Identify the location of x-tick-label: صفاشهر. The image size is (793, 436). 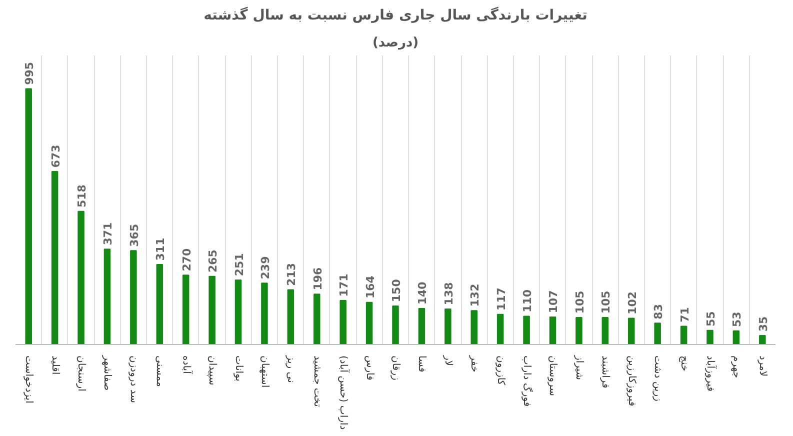
(107, 372).